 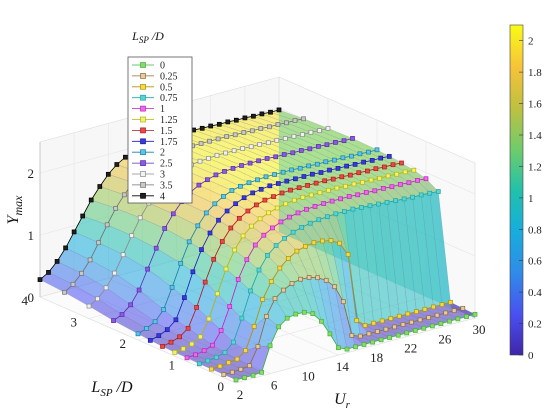 I want to click on z-axis-title: Ymax, so click(x=15, y=210).